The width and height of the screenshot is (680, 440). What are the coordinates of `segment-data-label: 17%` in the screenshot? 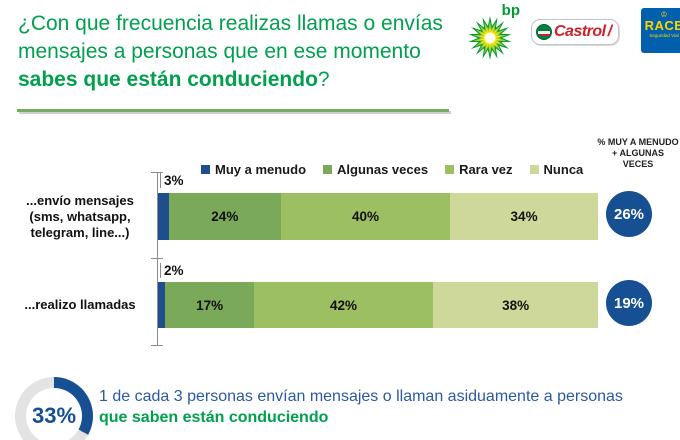 It's located at (210, 305).